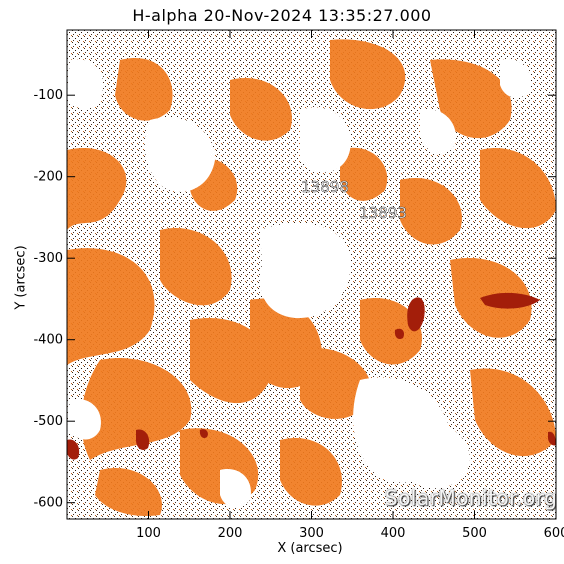 This screenshot has width=564, height=564. Describe the element at coordinates (48, 95) in the screenshot. I see `y-tick-label: -100` at that location.